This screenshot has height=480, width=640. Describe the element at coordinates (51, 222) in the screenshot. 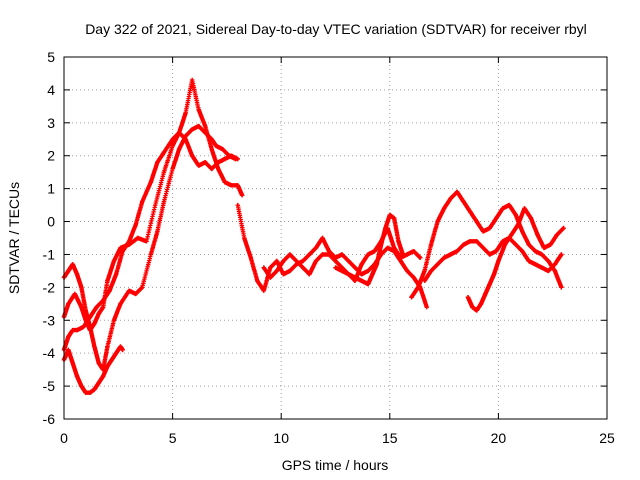

I see `y-tick-label: 0` at that location.